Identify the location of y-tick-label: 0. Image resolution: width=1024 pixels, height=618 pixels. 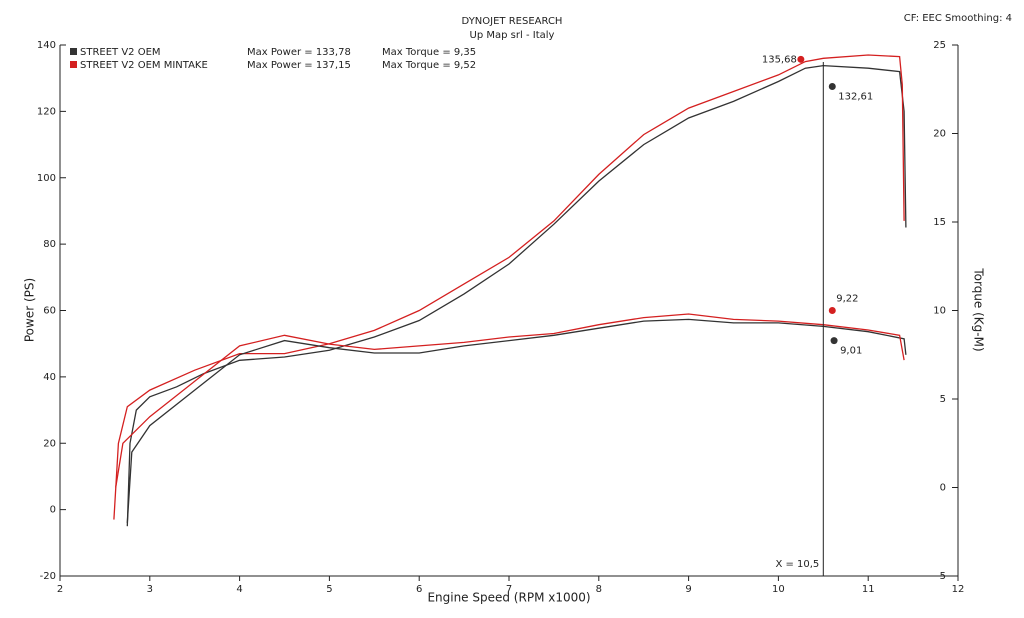
(53, 510).